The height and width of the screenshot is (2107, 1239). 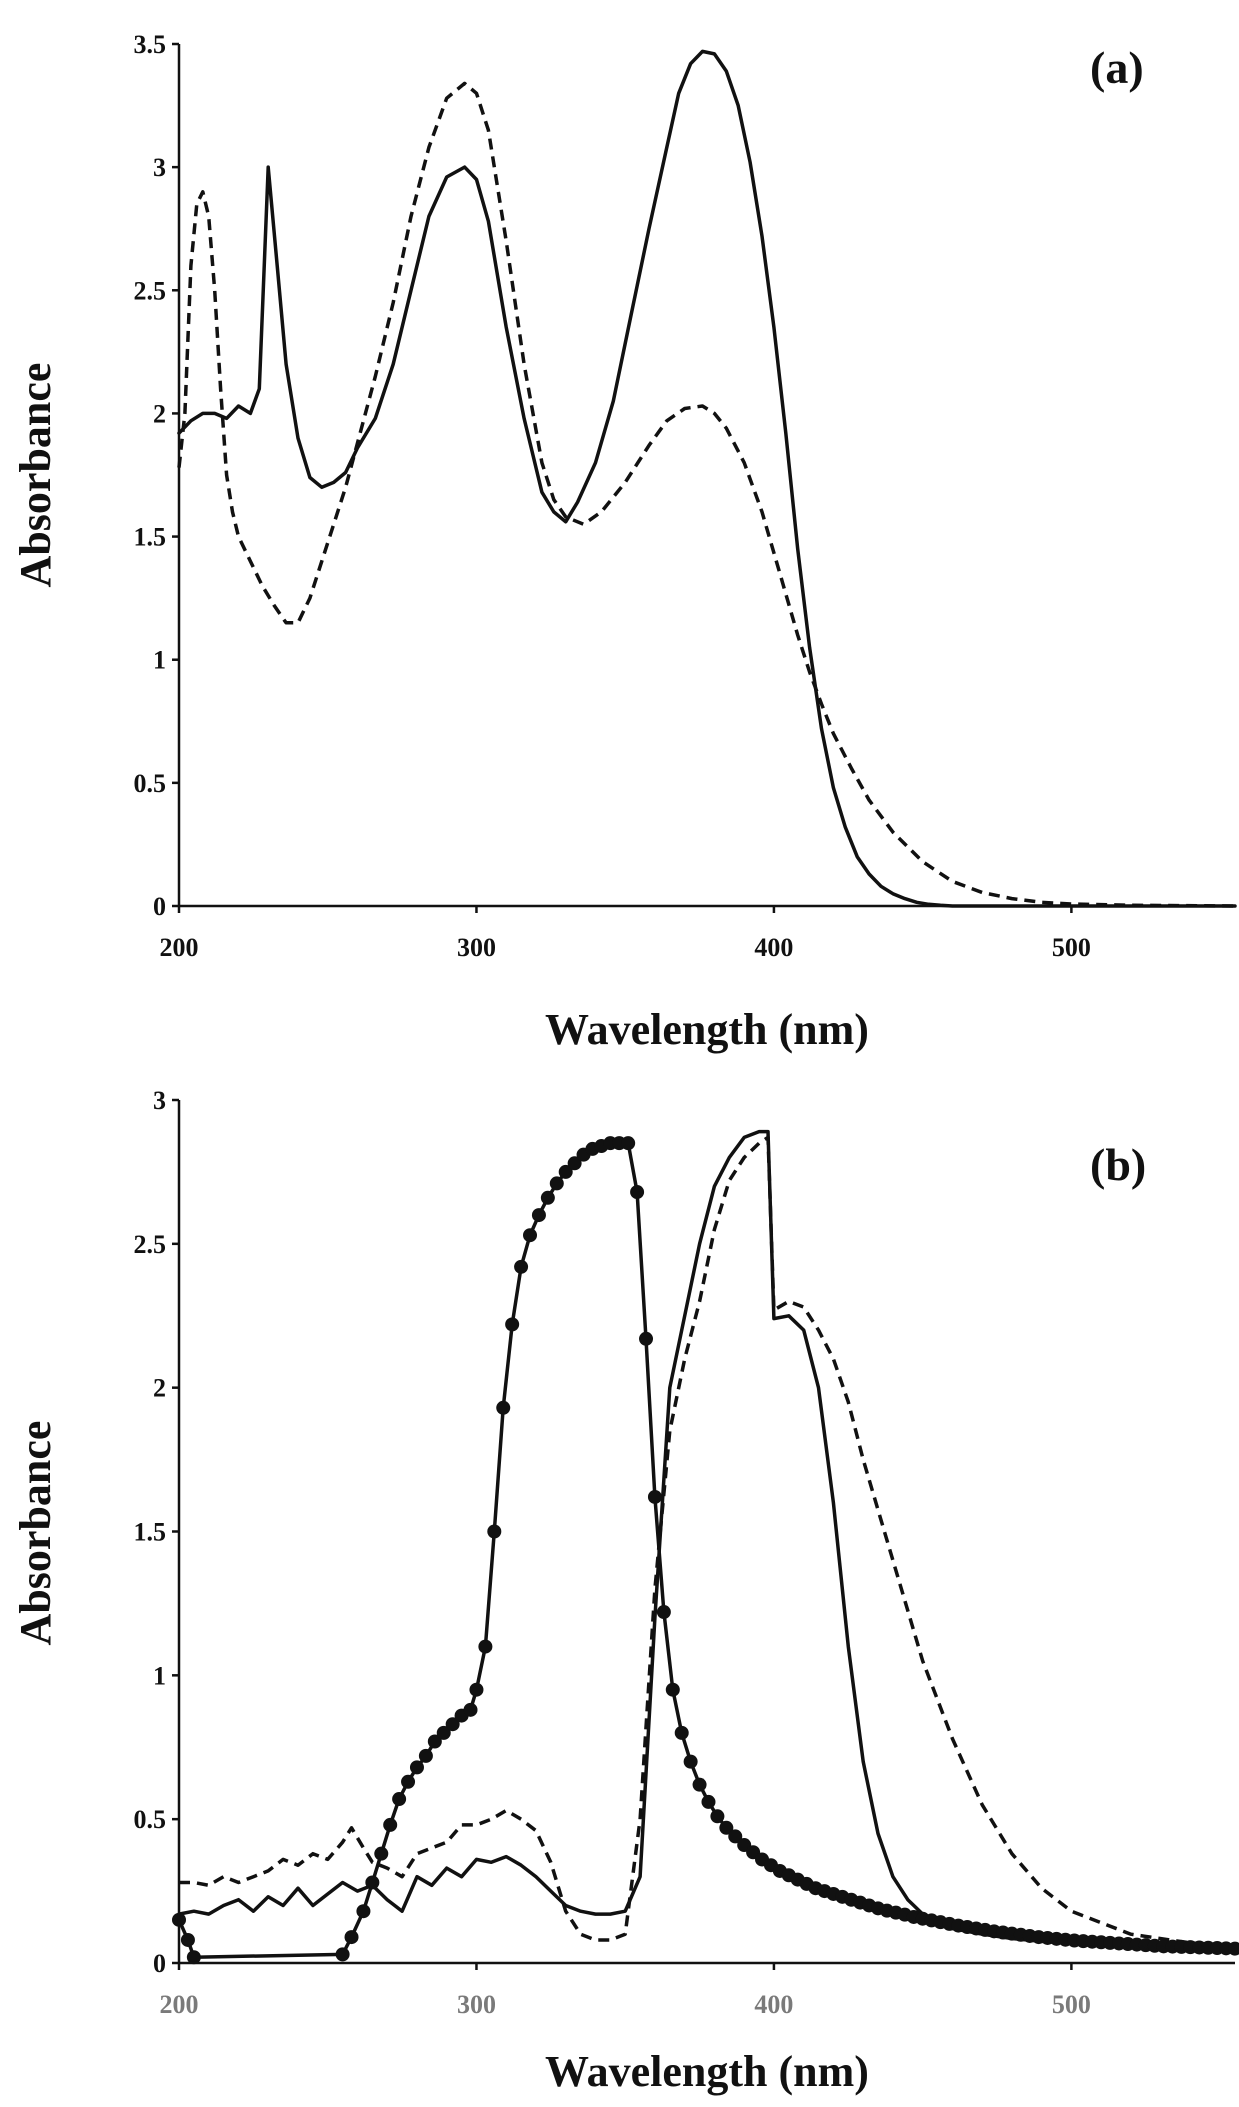 I want to click on panel-b-x-tick-label: 300, so click(x=476, y=2004).